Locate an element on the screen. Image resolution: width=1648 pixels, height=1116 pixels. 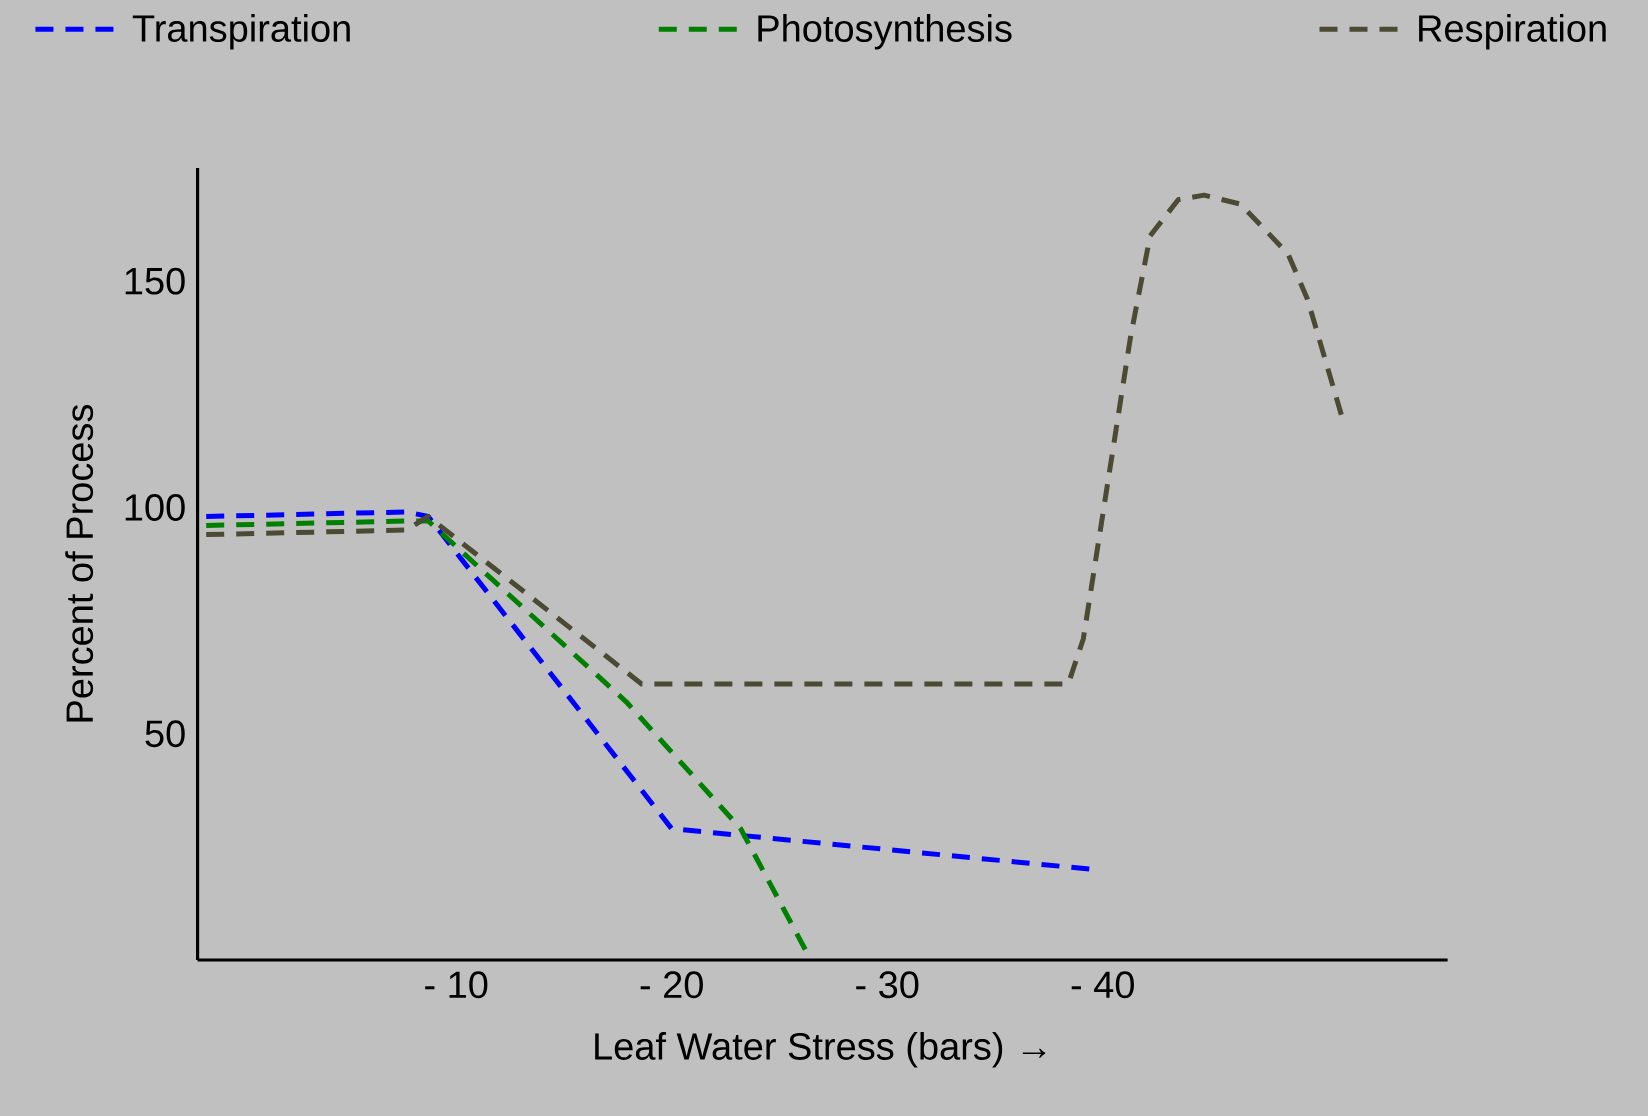
x-tick-label: - 10 is located at coordinates (456, 985).